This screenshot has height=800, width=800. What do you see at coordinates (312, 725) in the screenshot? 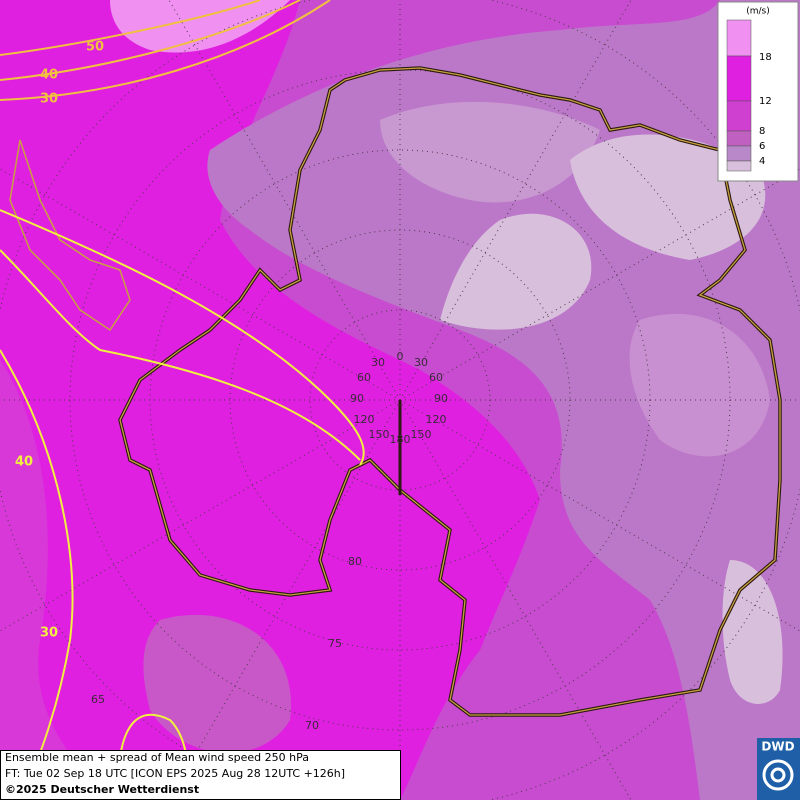
I see `latitude-label: 70` at bounding box center [312, 725].